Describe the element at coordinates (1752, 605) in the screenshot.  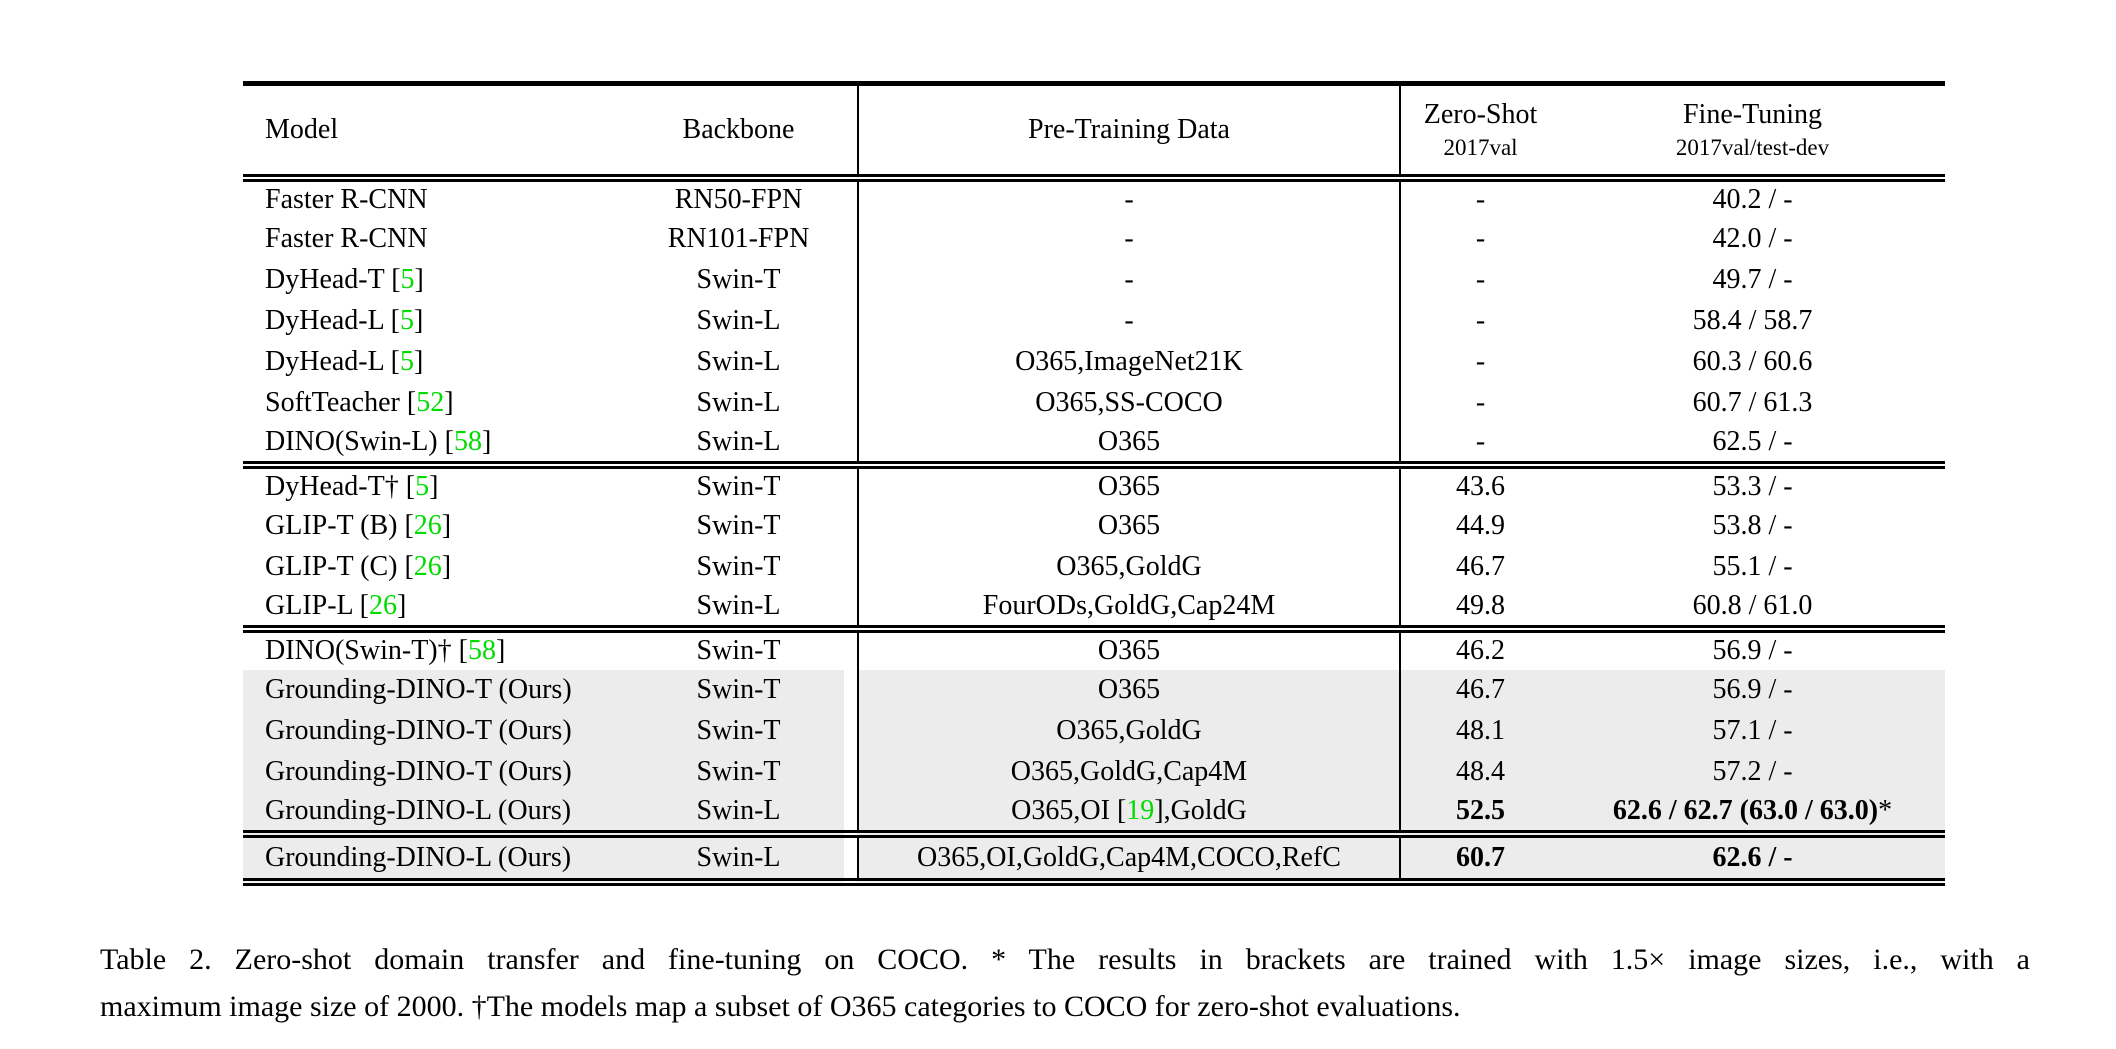
I see `finetune-cell: 60.8 / 61.0` at that location.